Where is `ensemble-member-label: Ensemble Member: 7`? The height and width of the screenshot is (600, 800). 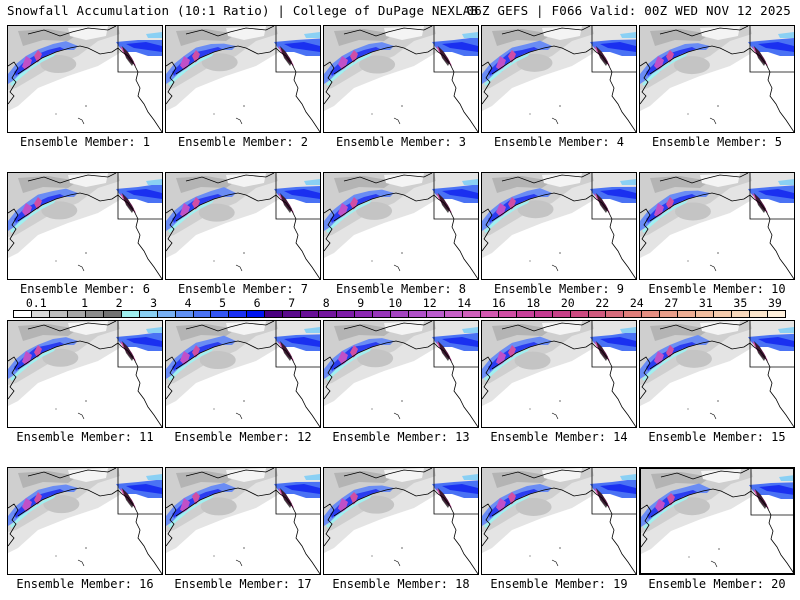
ensemble-member-label: Ensemble Member: 7 is located at coordinates (243, 289).